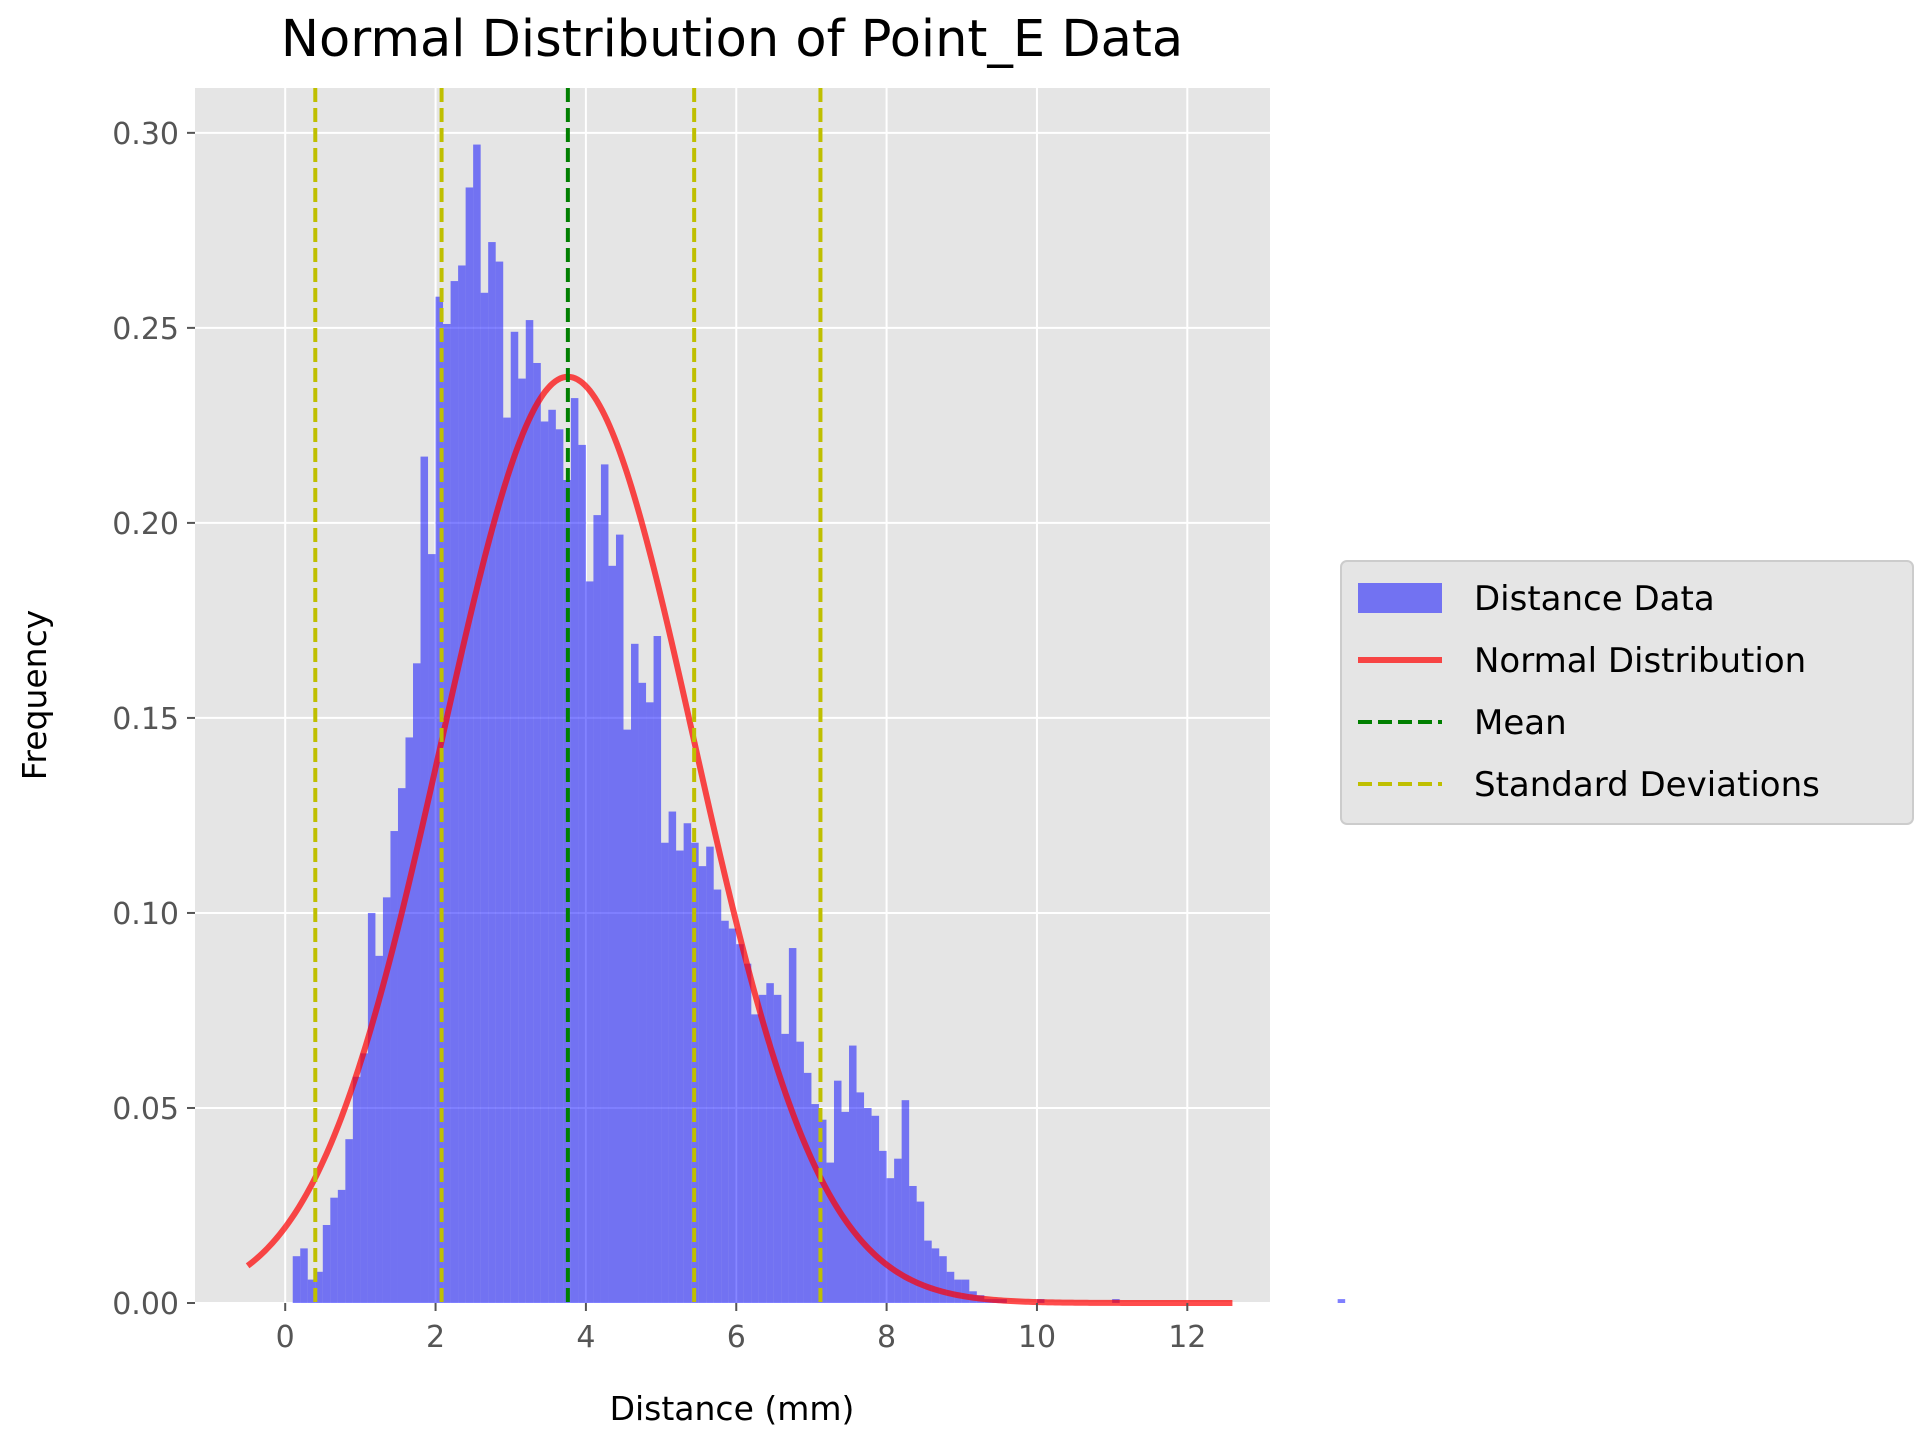  Describe the element at coordinates (145, 524) in the screenshot. I see `y-tick-label: 0.20` at that location.